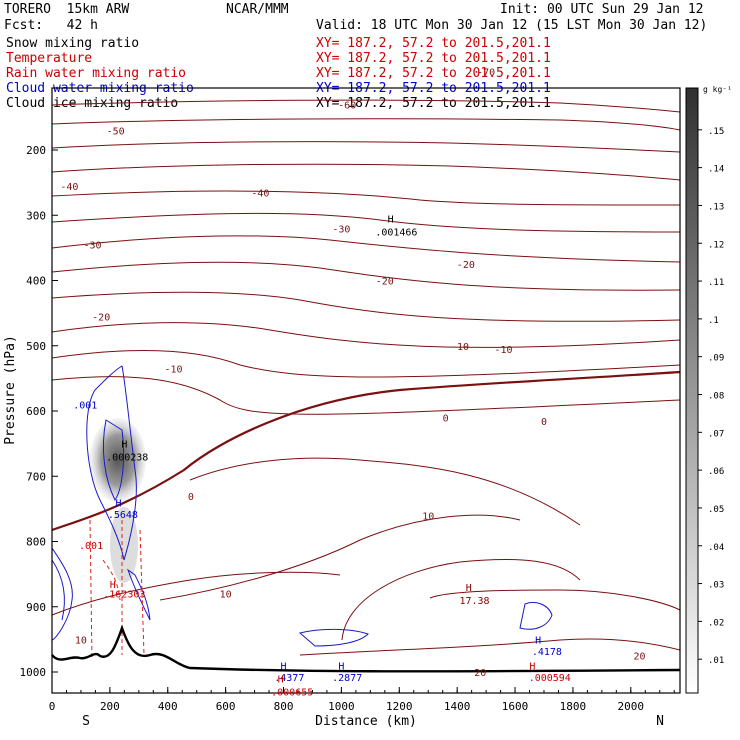  I want to click on y-tick-label: 700, so click(36, 476).